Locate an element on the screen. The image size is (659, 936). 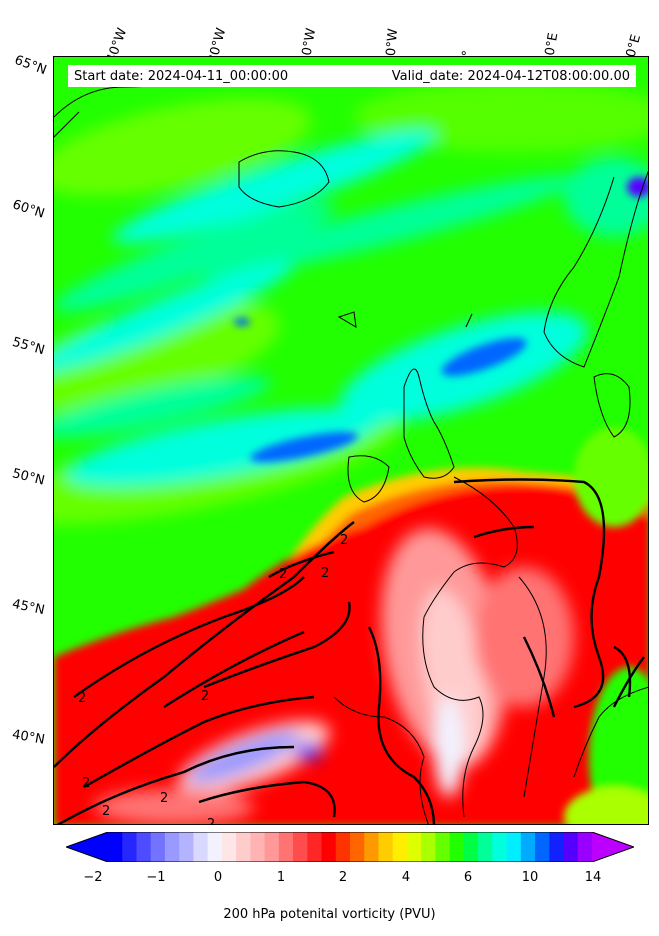
colorbar-tick: −1 is located at coordinates (156, 877).